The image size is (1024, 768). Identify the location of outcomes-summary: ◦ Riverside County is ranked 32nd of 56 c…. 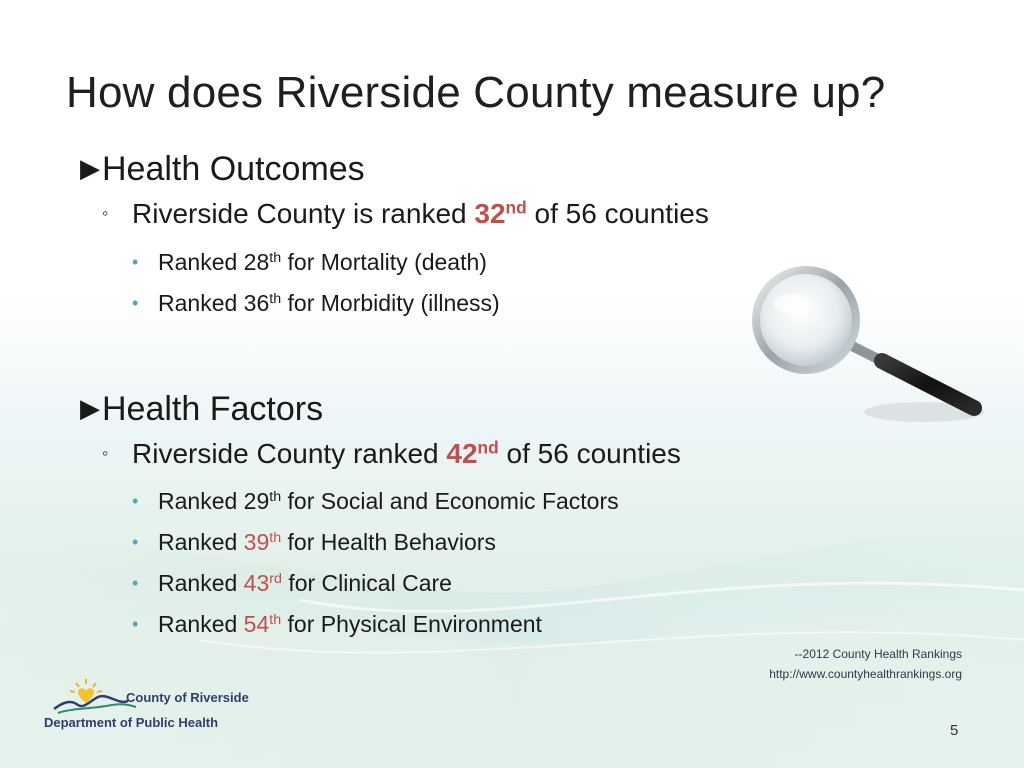
(405, 213).